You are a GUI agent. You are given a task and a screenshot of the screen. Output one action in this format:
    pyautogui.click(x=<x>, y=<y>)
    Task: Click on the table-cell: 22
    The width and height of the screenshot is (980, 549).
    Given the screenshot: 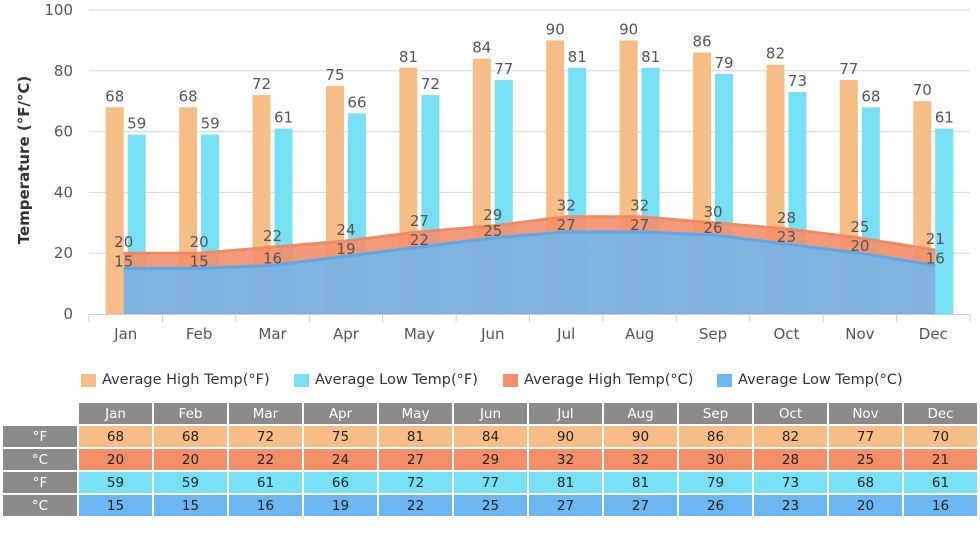 What is the action you would take?
    pyautogui.click(x=415, y=505)
    